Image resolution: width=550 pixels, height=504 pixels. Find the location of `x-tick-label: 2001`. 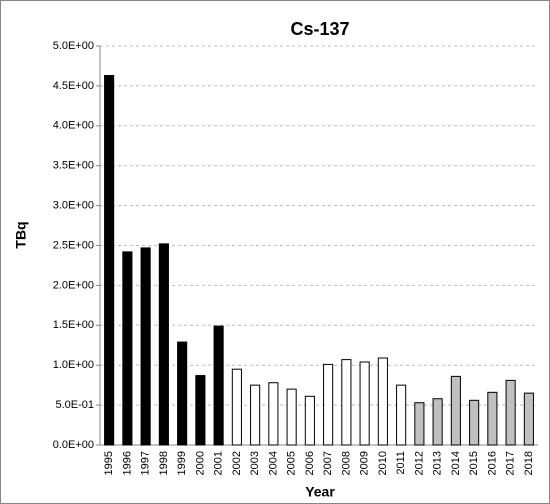

x-tick-label: 2001 is located at coordinates (219, 463).